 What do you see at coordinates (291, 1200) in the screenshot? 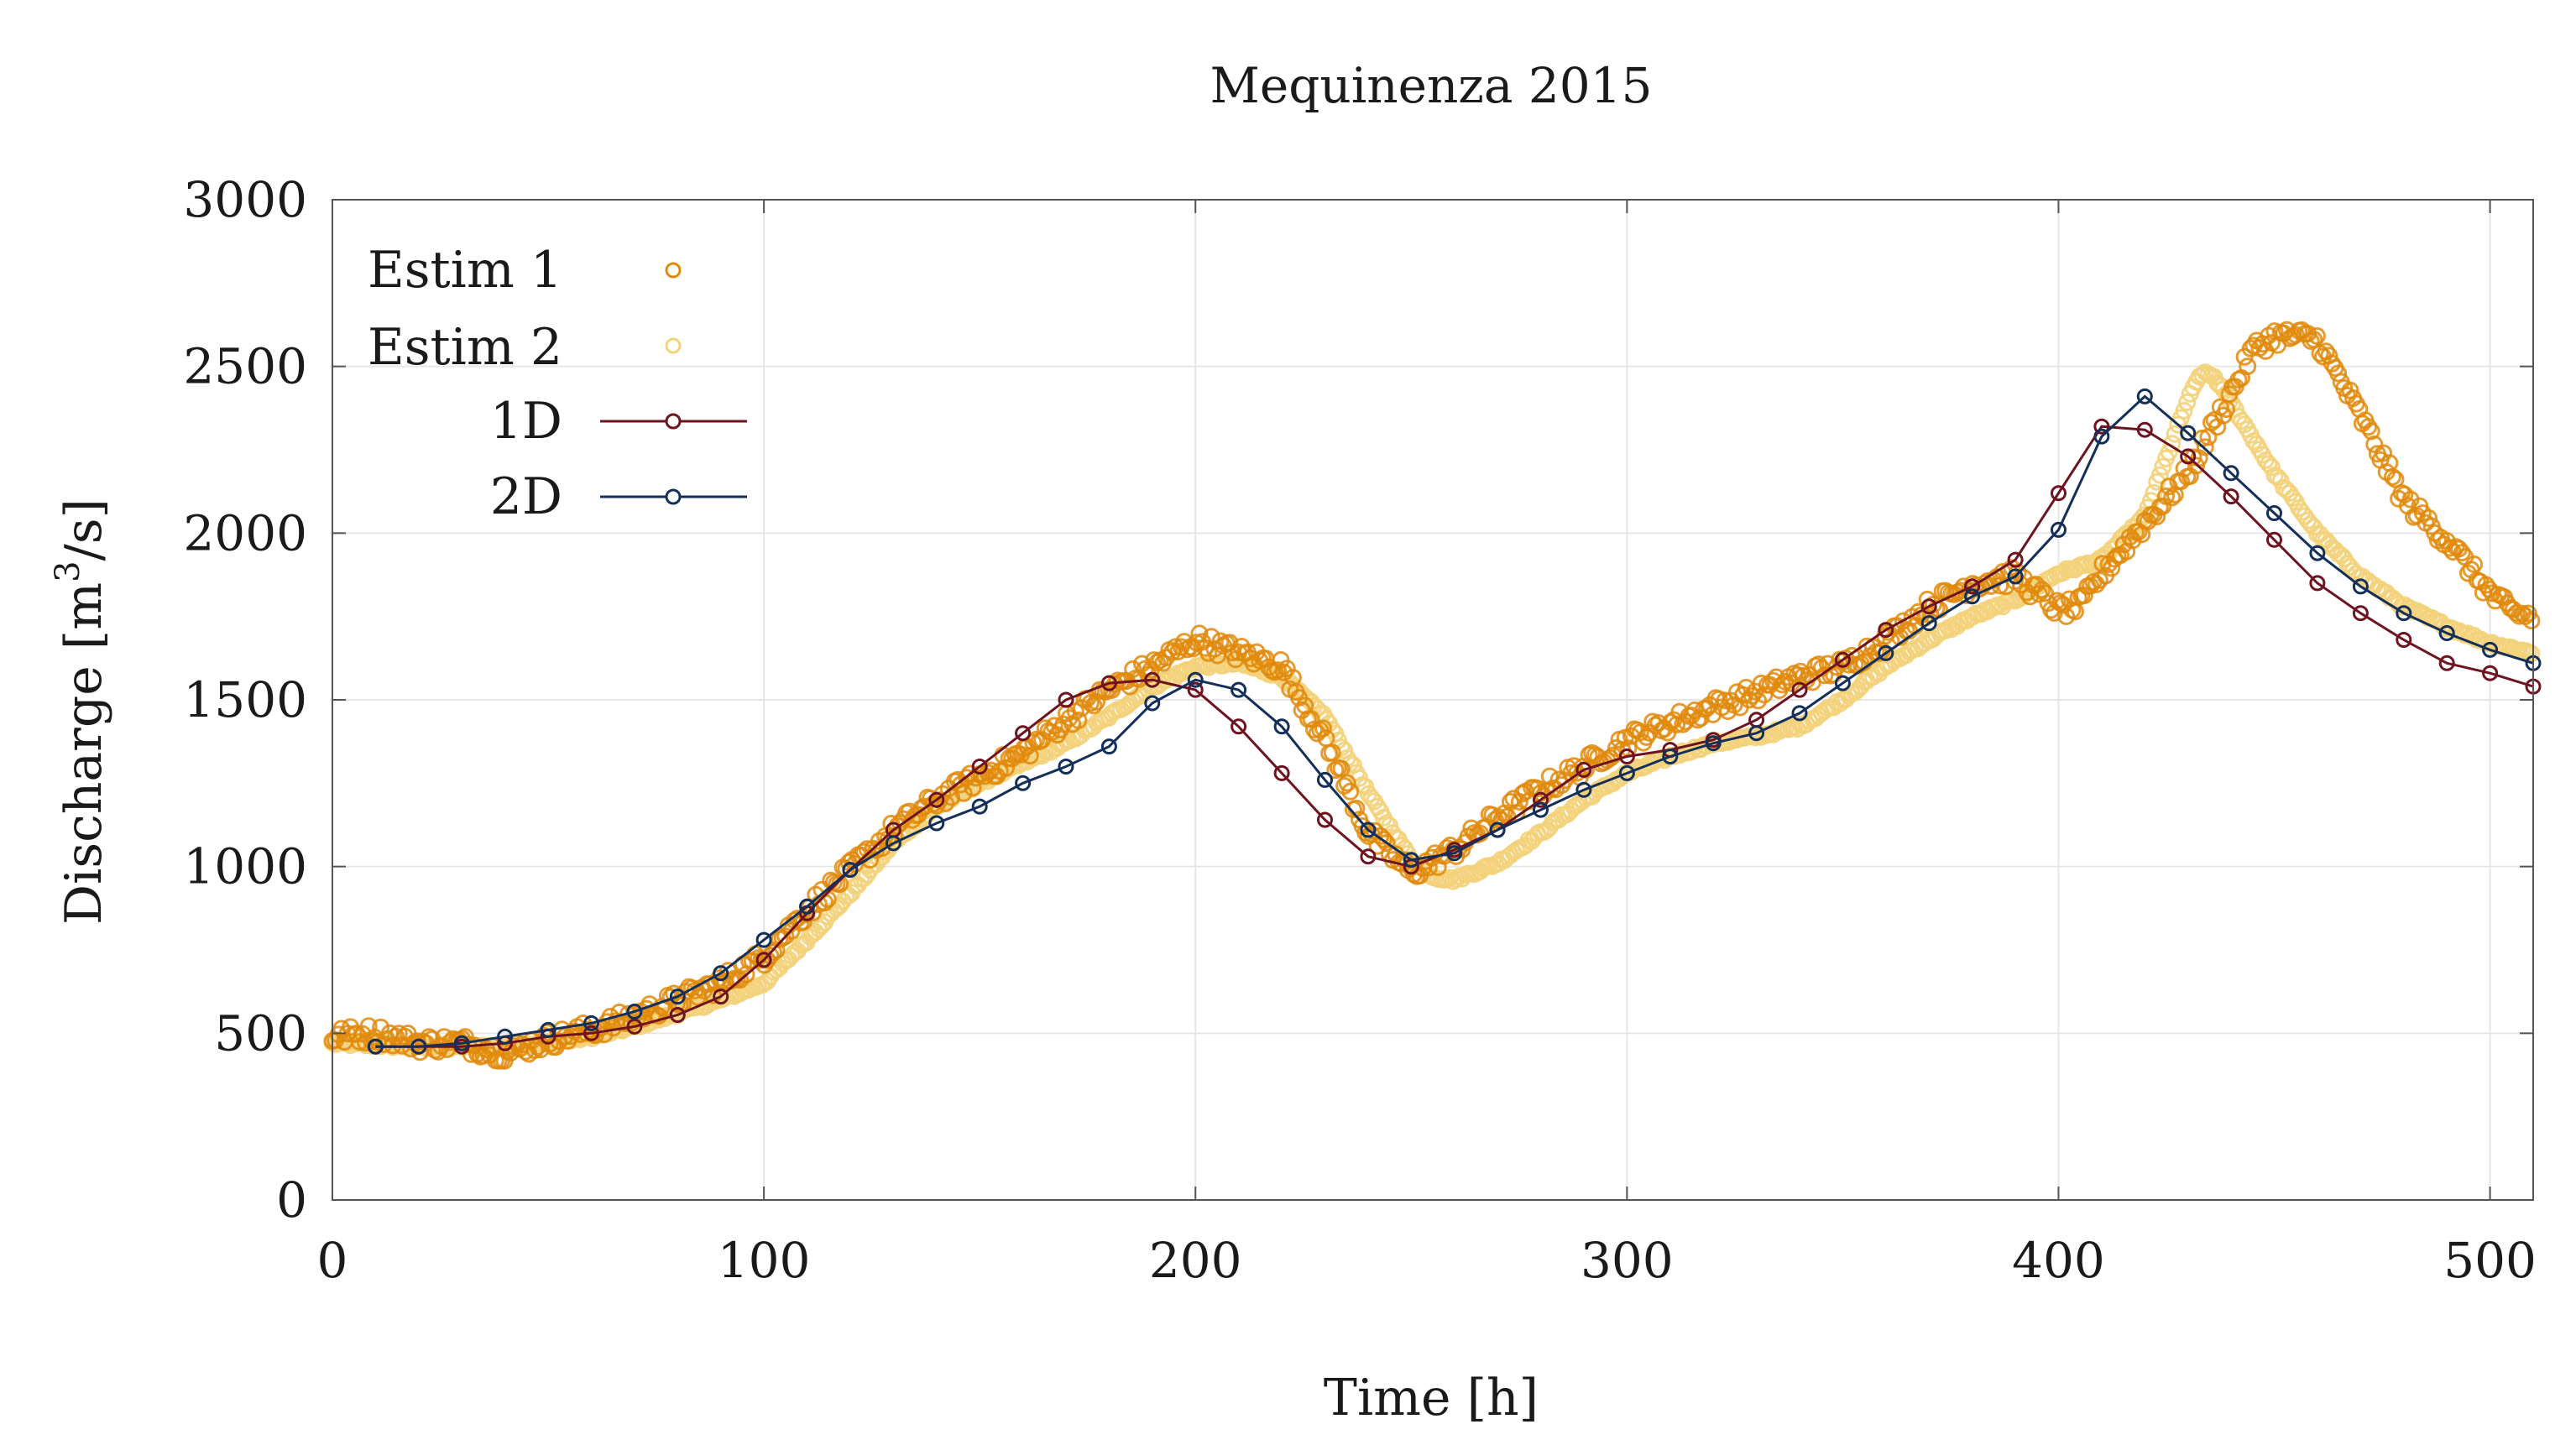
I see `y-tick-label-0: 0` at bounding box center [291, 1200].